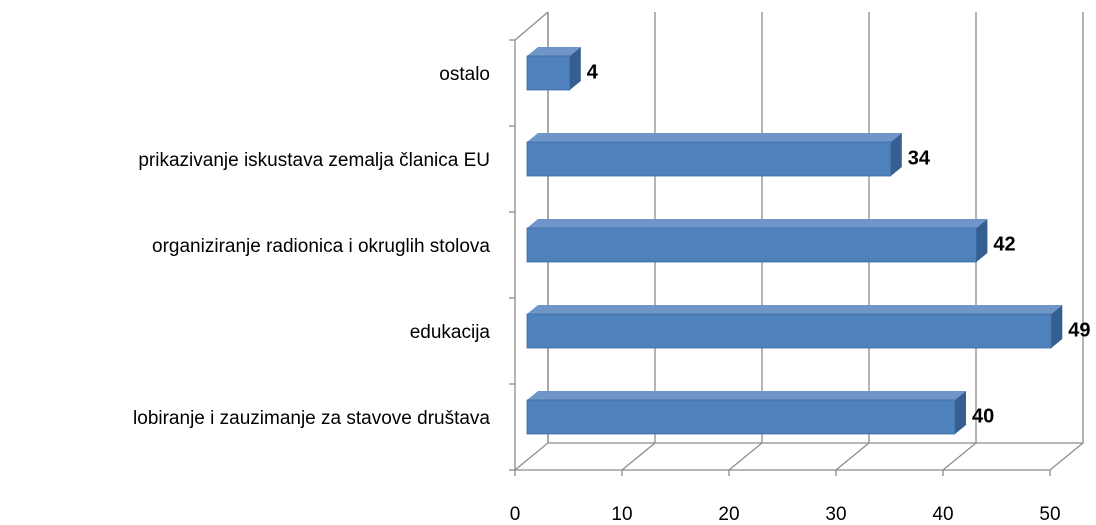  I want to click on data-label: 42, so click(1004, 244).